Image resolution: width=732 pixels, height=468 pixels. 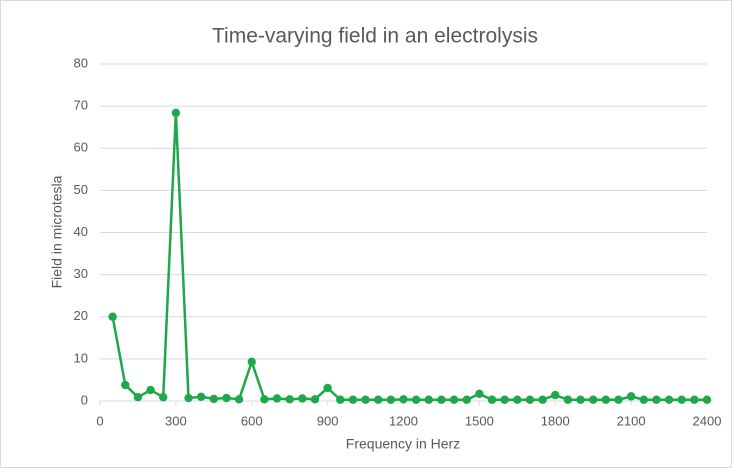 I want to click on y-tick-label: 70, so click(x=81, y=105).